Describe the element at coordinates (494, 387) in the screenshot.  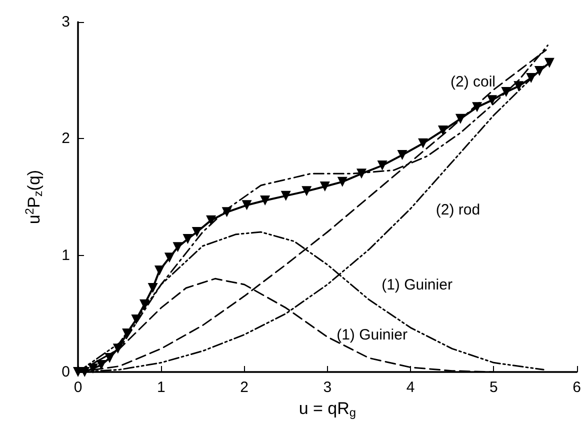
I see `x-tick-label: 5` at that location.